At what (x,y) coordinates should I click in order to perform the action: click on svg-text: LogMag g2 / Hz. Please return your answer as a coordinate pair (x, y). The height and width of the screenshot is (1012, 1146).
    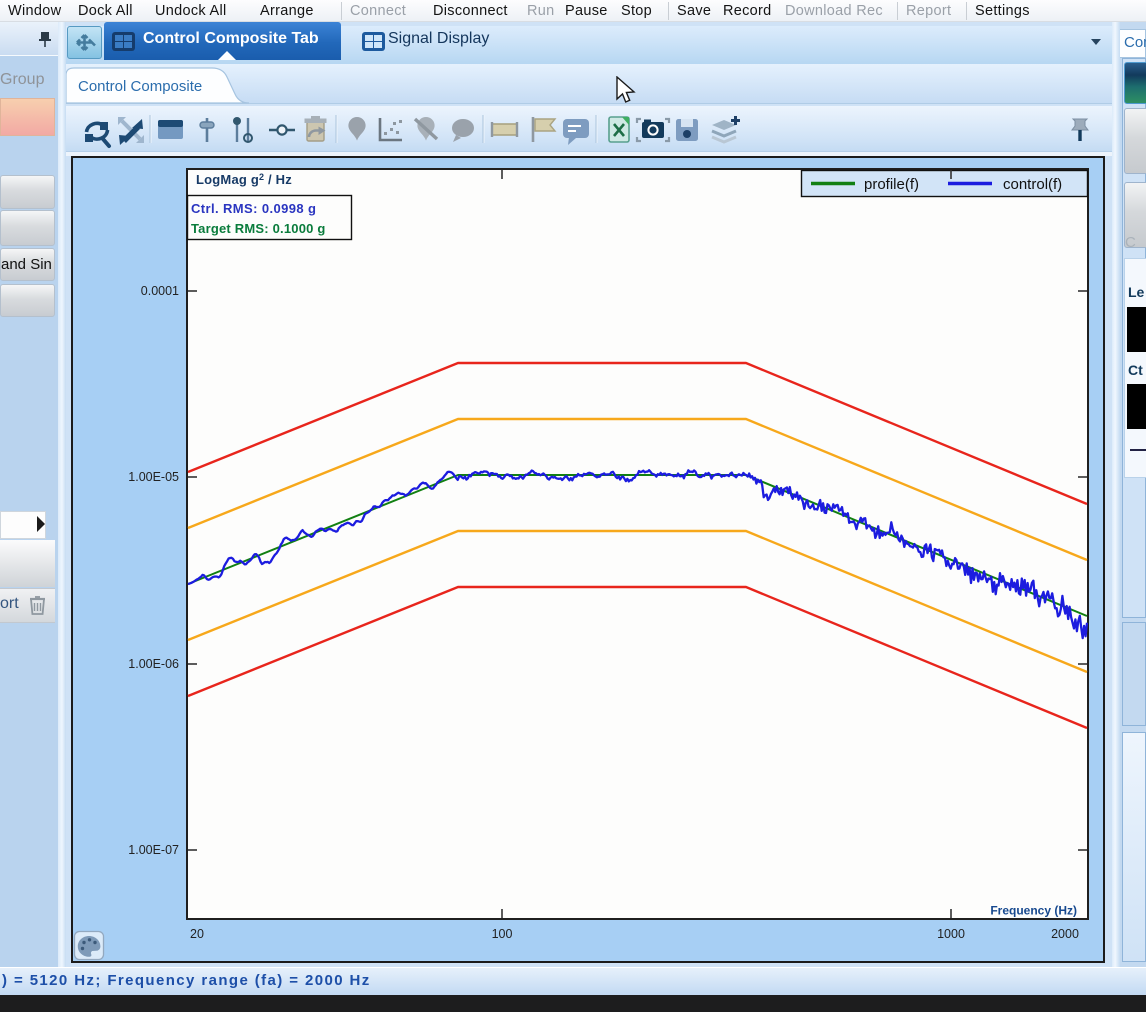
    Looking at the image, I should click on (244, 179).